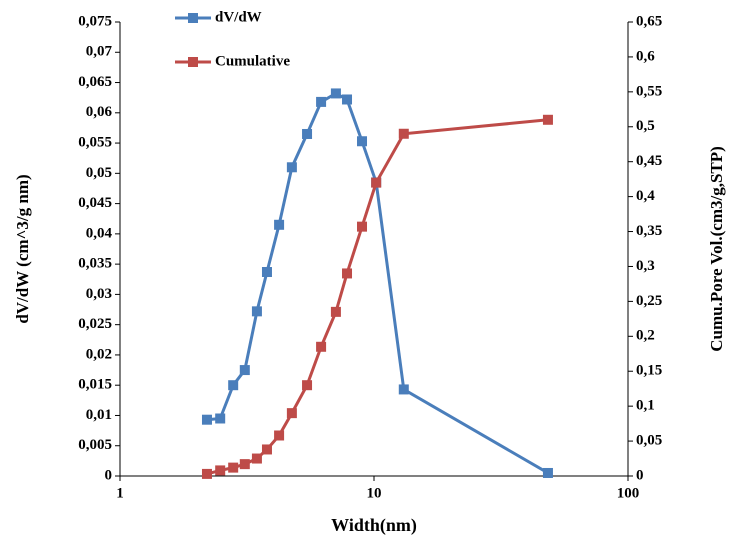  Describe the element at coordinates (252, 61) in the screenshot. I see `legend-label: Cumulative` at that location.